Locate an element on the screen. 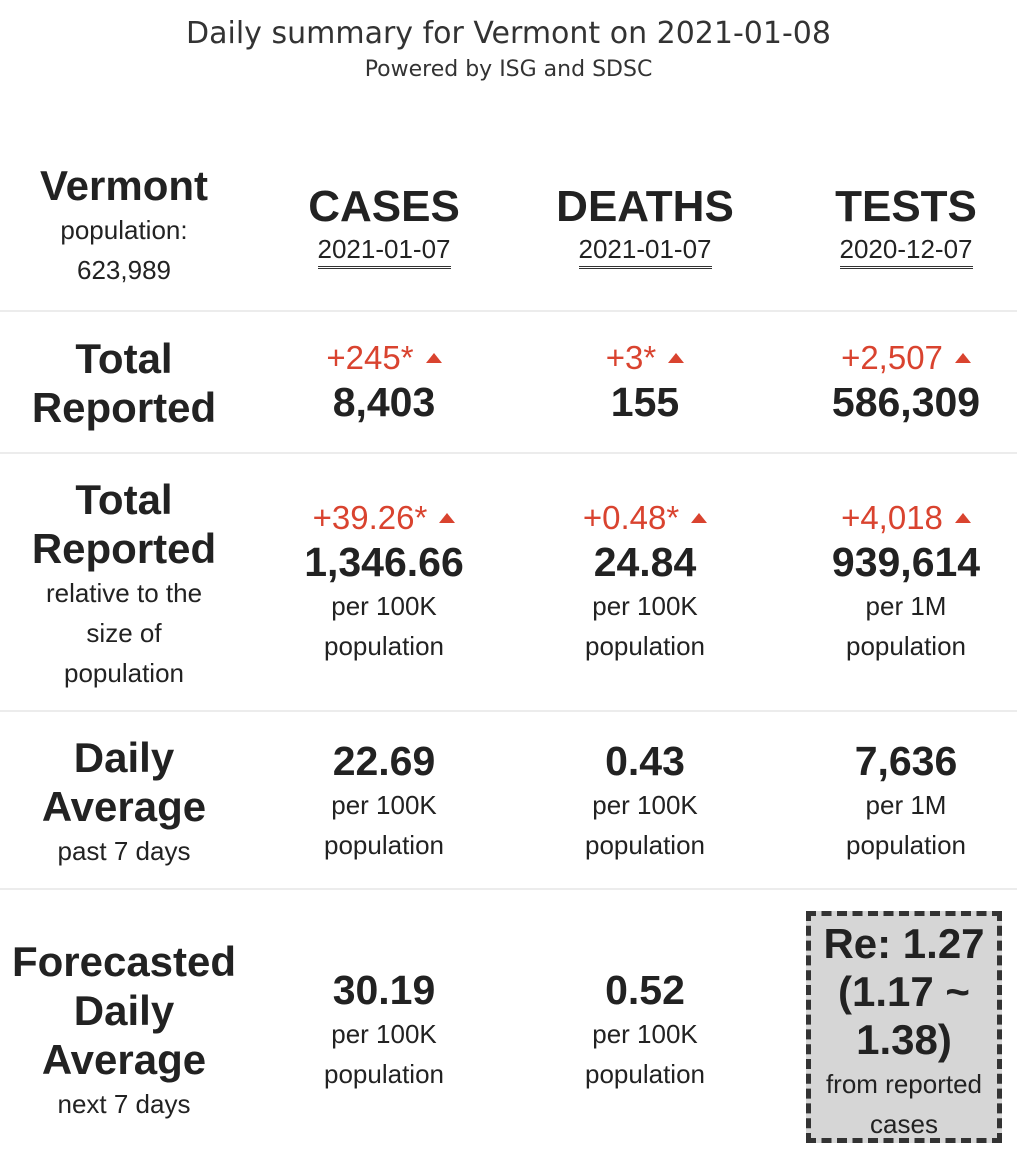  deaths-forecast-cell: 0.52 per 100K population is located at coordinates (645, 1030).